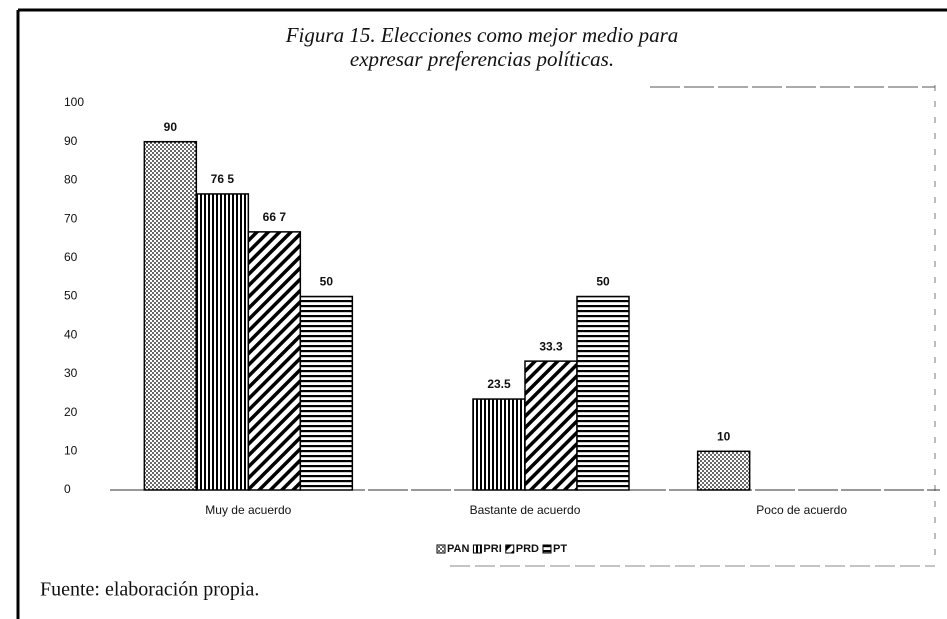 Image resolution: width=947 pixels, height=619 pixels. I want to click on y-tick-label: 100, so click(74, 102).